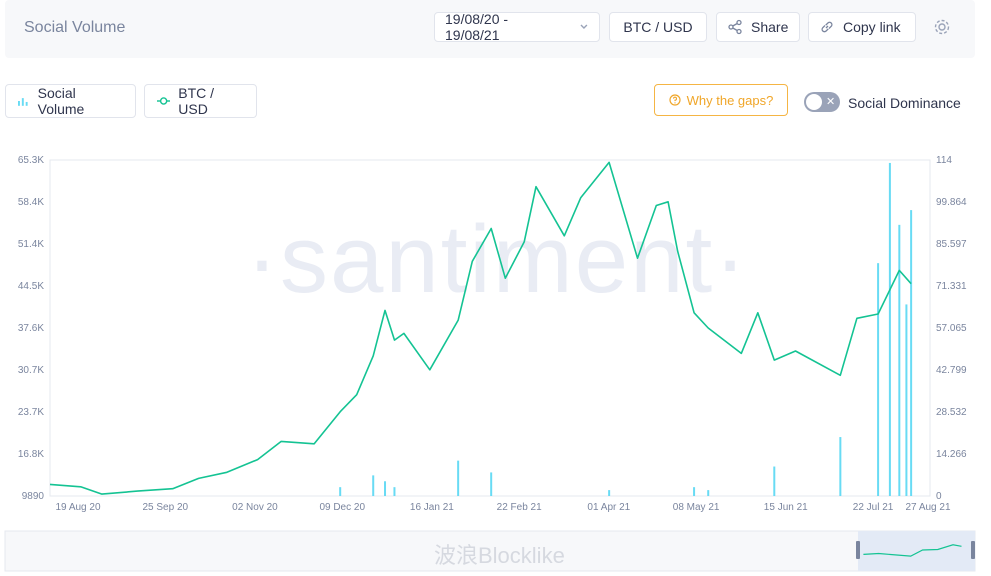  I want to click on legend-btc-usd: BTC / USD, so click(200, 101).